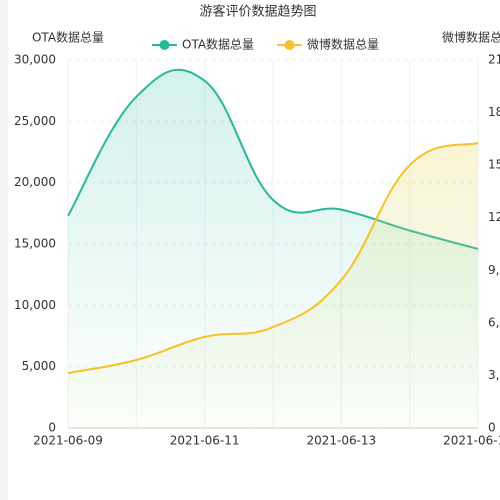  I want to click on y2-tick-label: 6,000, so click(494, 322).